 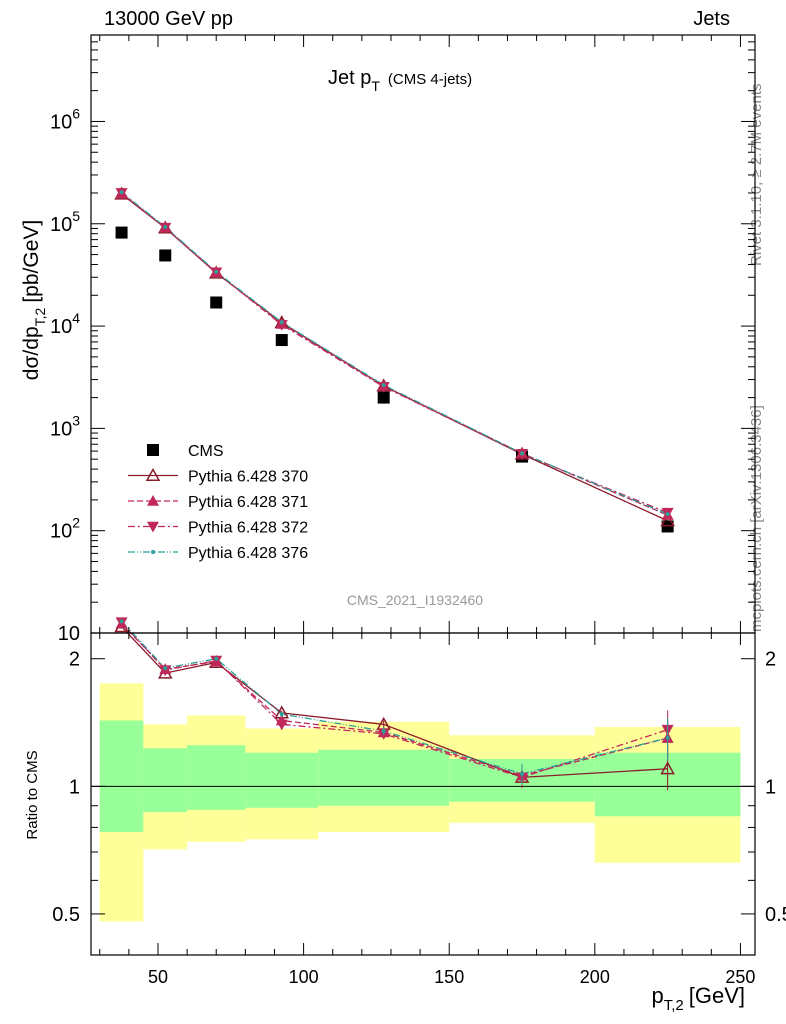 I want to click on main-marker-s4-p6, so click(x=667, y=514).